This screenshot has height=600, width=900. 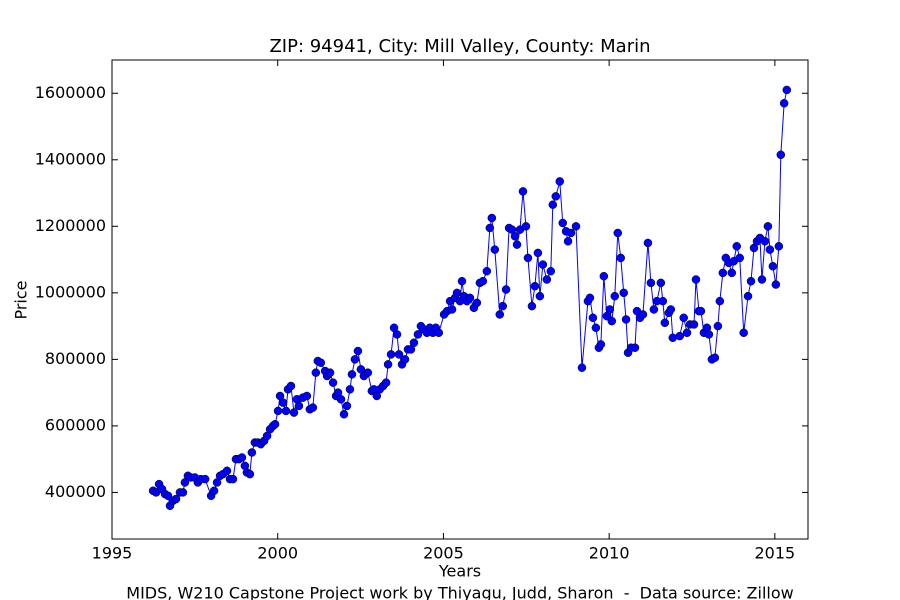 I want to click on x-tick-label: 2010, so click(x=609, y=553).